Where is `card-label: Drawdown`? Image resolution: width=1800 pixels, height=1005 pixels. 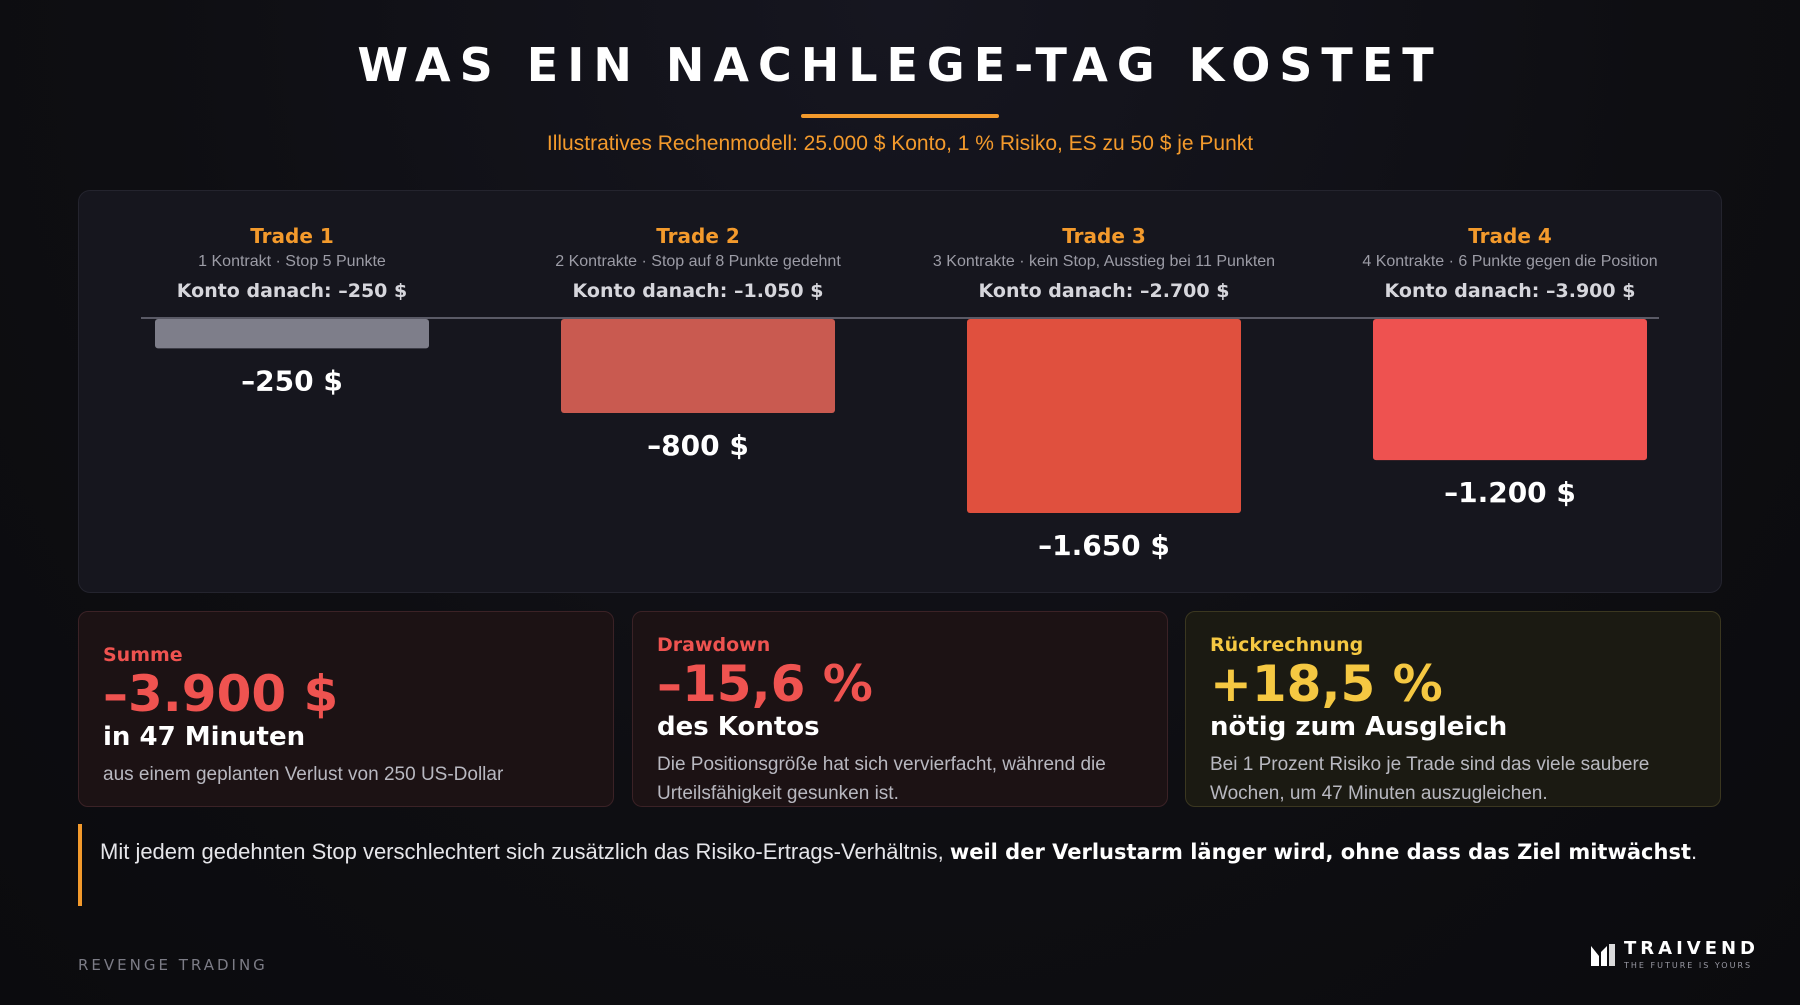 card-label: Drawdown is located at coordinates (714, 645).